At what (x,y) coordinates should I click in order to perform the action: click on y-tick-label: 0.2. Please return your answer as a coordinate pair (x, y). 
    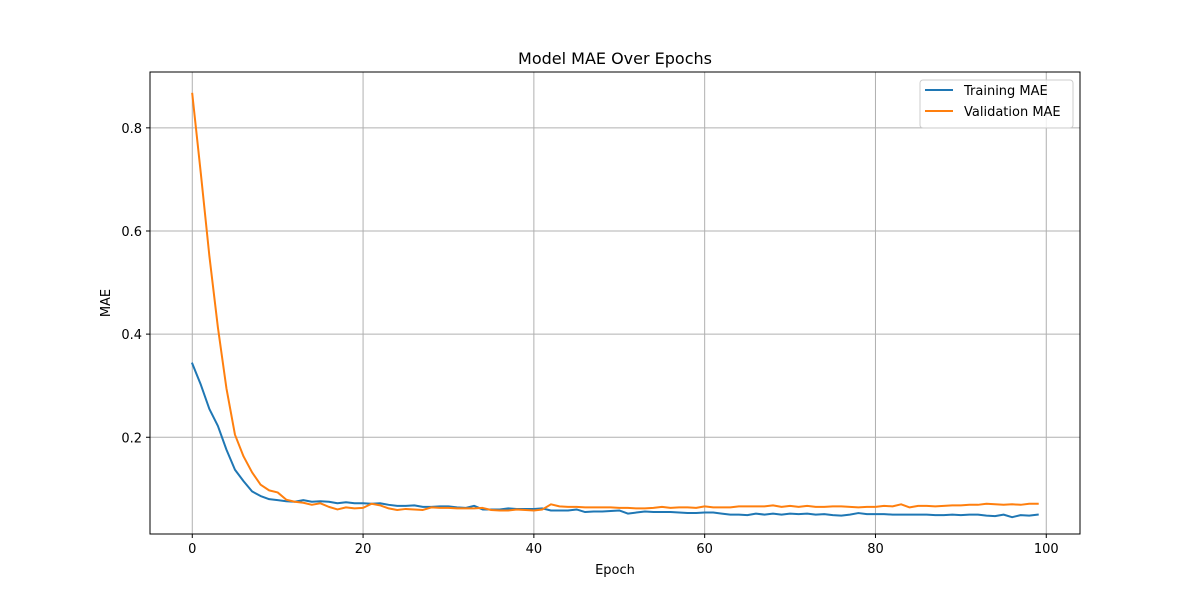
    Looking at the image, I should click on (131, 438).